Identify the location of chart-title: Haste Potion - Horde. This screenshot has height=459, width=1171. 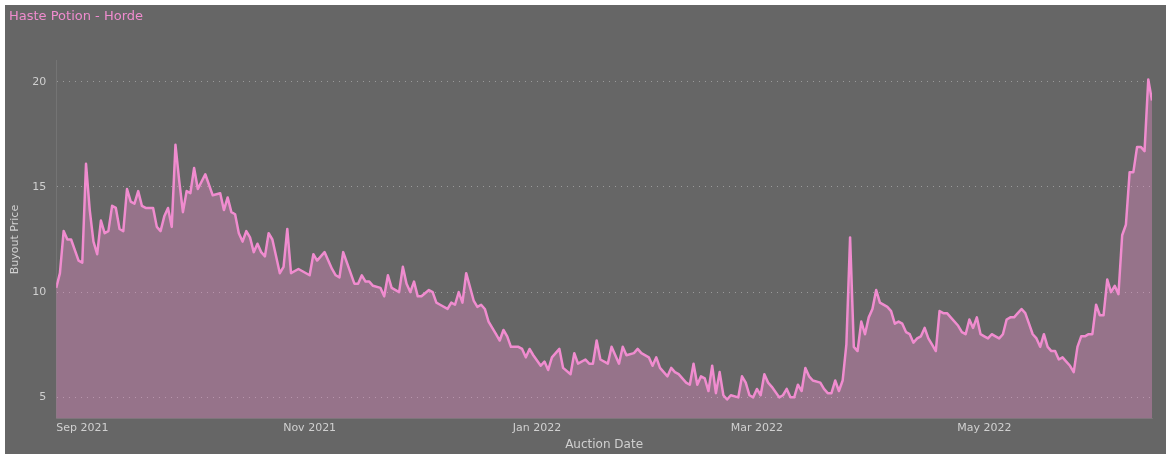
(76, 16).